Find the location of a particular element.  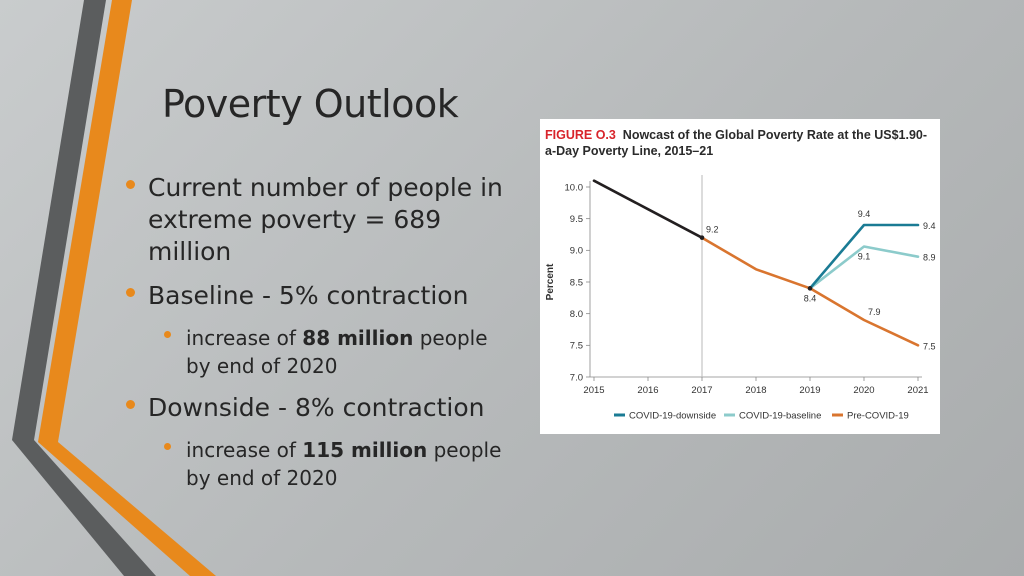

x-tick-label: 2018 is located at coordinates (755, 390).